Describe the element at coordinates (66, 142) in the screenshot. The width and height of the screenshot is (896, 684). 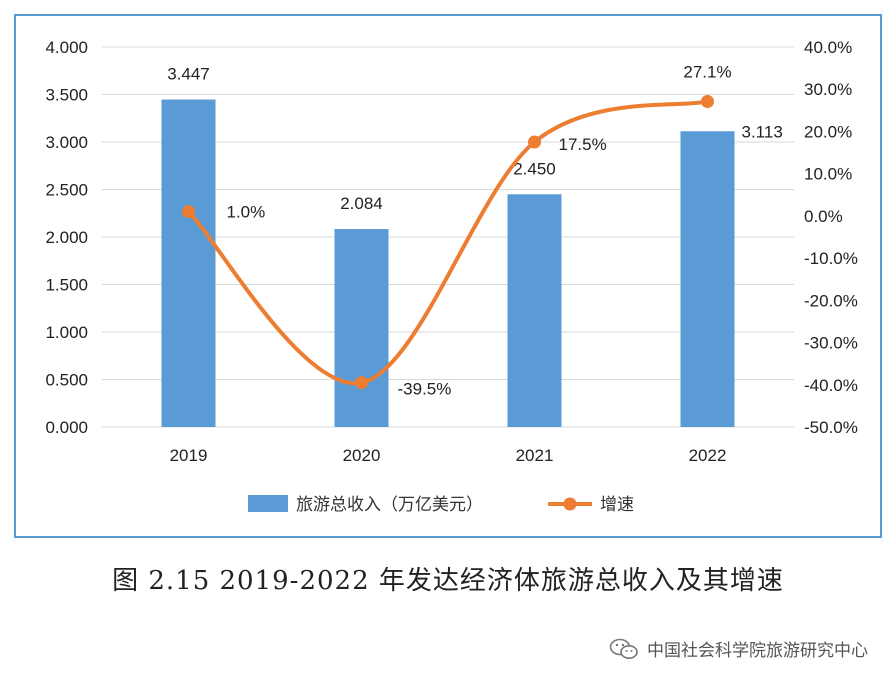
I see `y-left-tick-label: 3.000` at that location.